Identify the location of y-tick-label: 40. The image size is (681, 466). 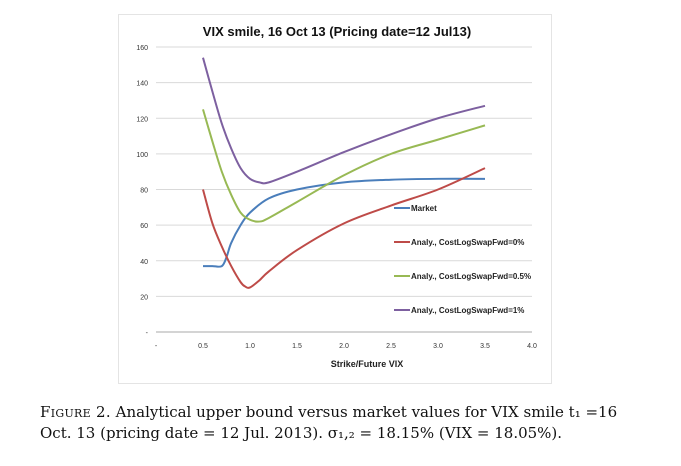
(144, 262).